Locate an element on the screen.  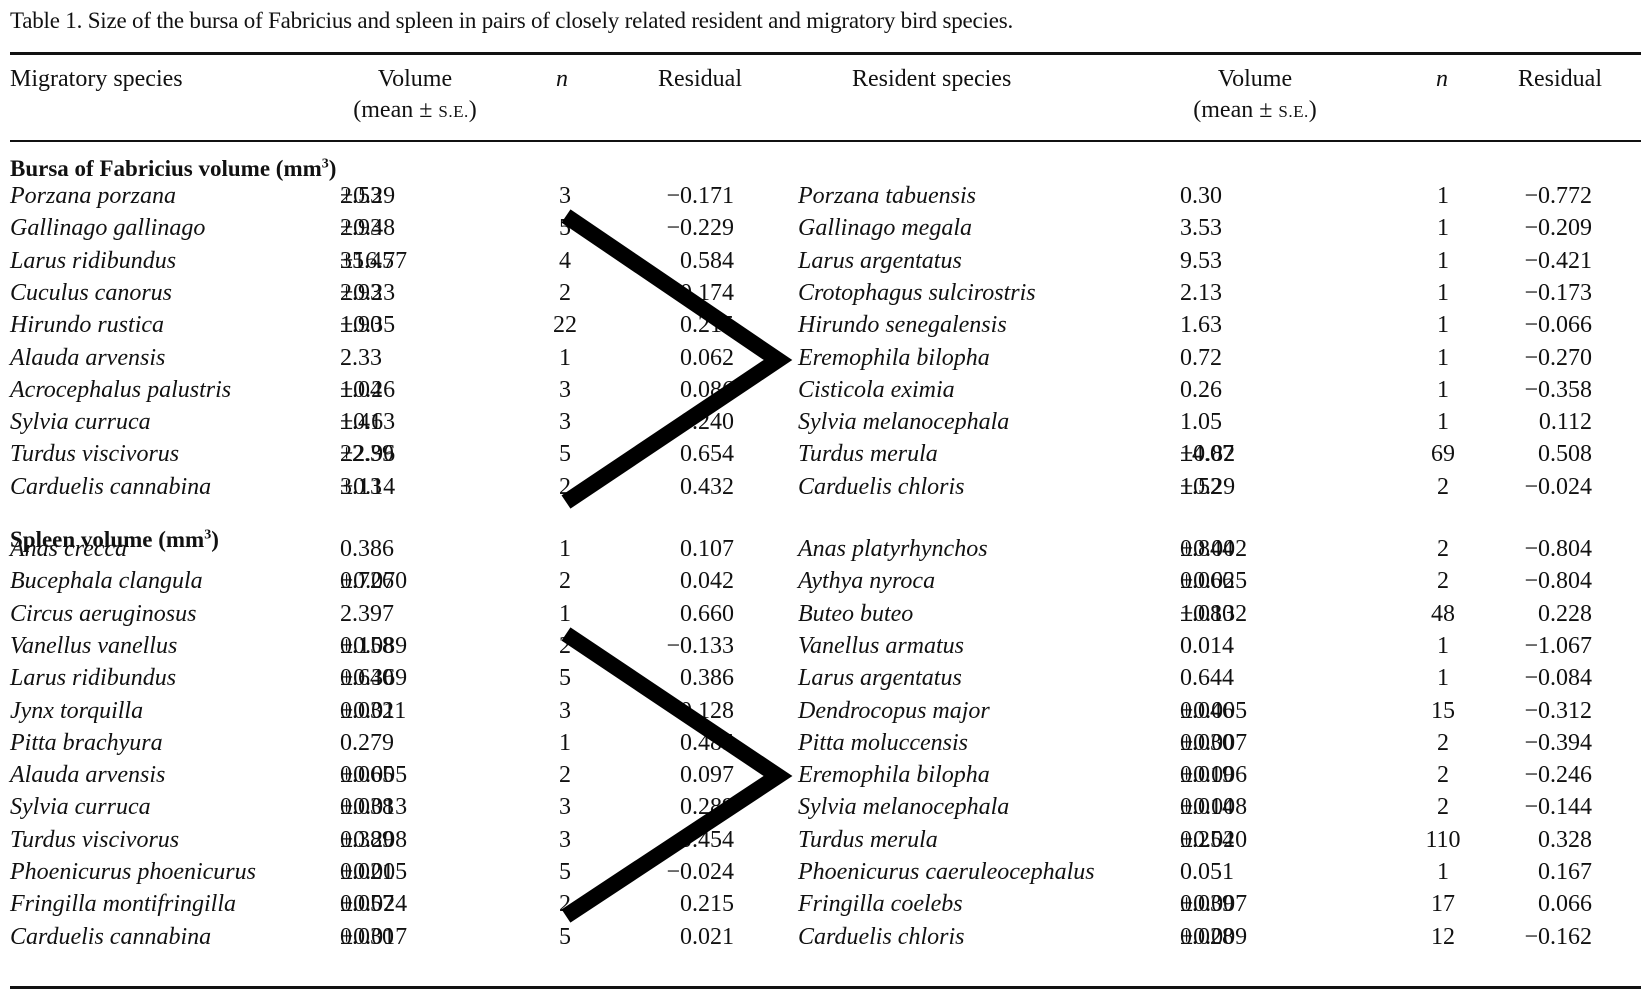
section-title-bursa: Bursa of Fabricius volume (mm3) is located at coordinates (173, 168).